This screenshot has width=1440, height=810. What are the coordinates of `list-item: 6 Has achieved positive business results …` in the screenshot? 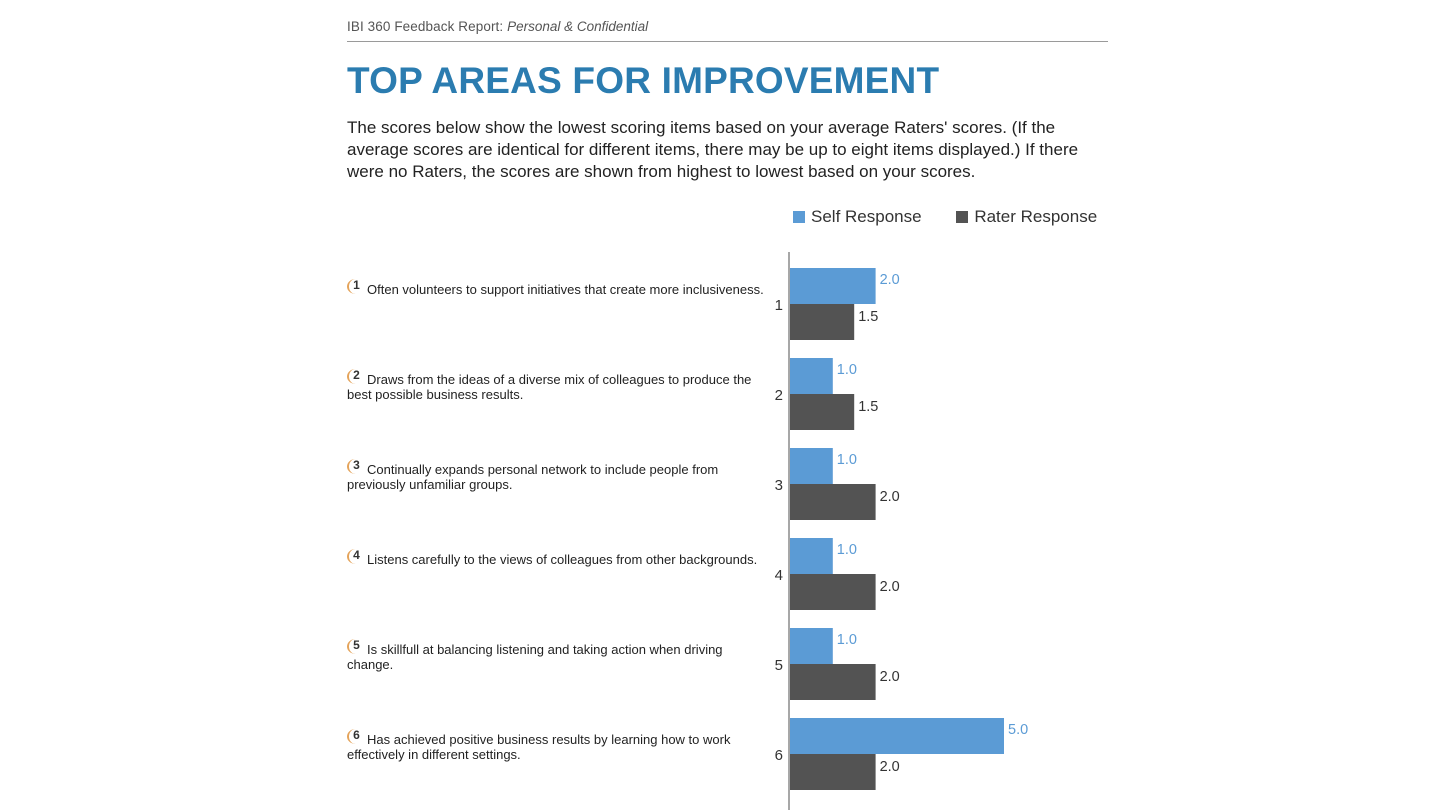 It's located at (556, 745).